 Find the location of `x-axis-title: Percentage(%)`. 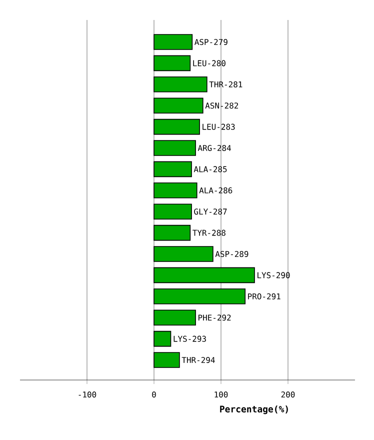

x-axis-title: Percentage(%) is located at coordinates (254, 410).